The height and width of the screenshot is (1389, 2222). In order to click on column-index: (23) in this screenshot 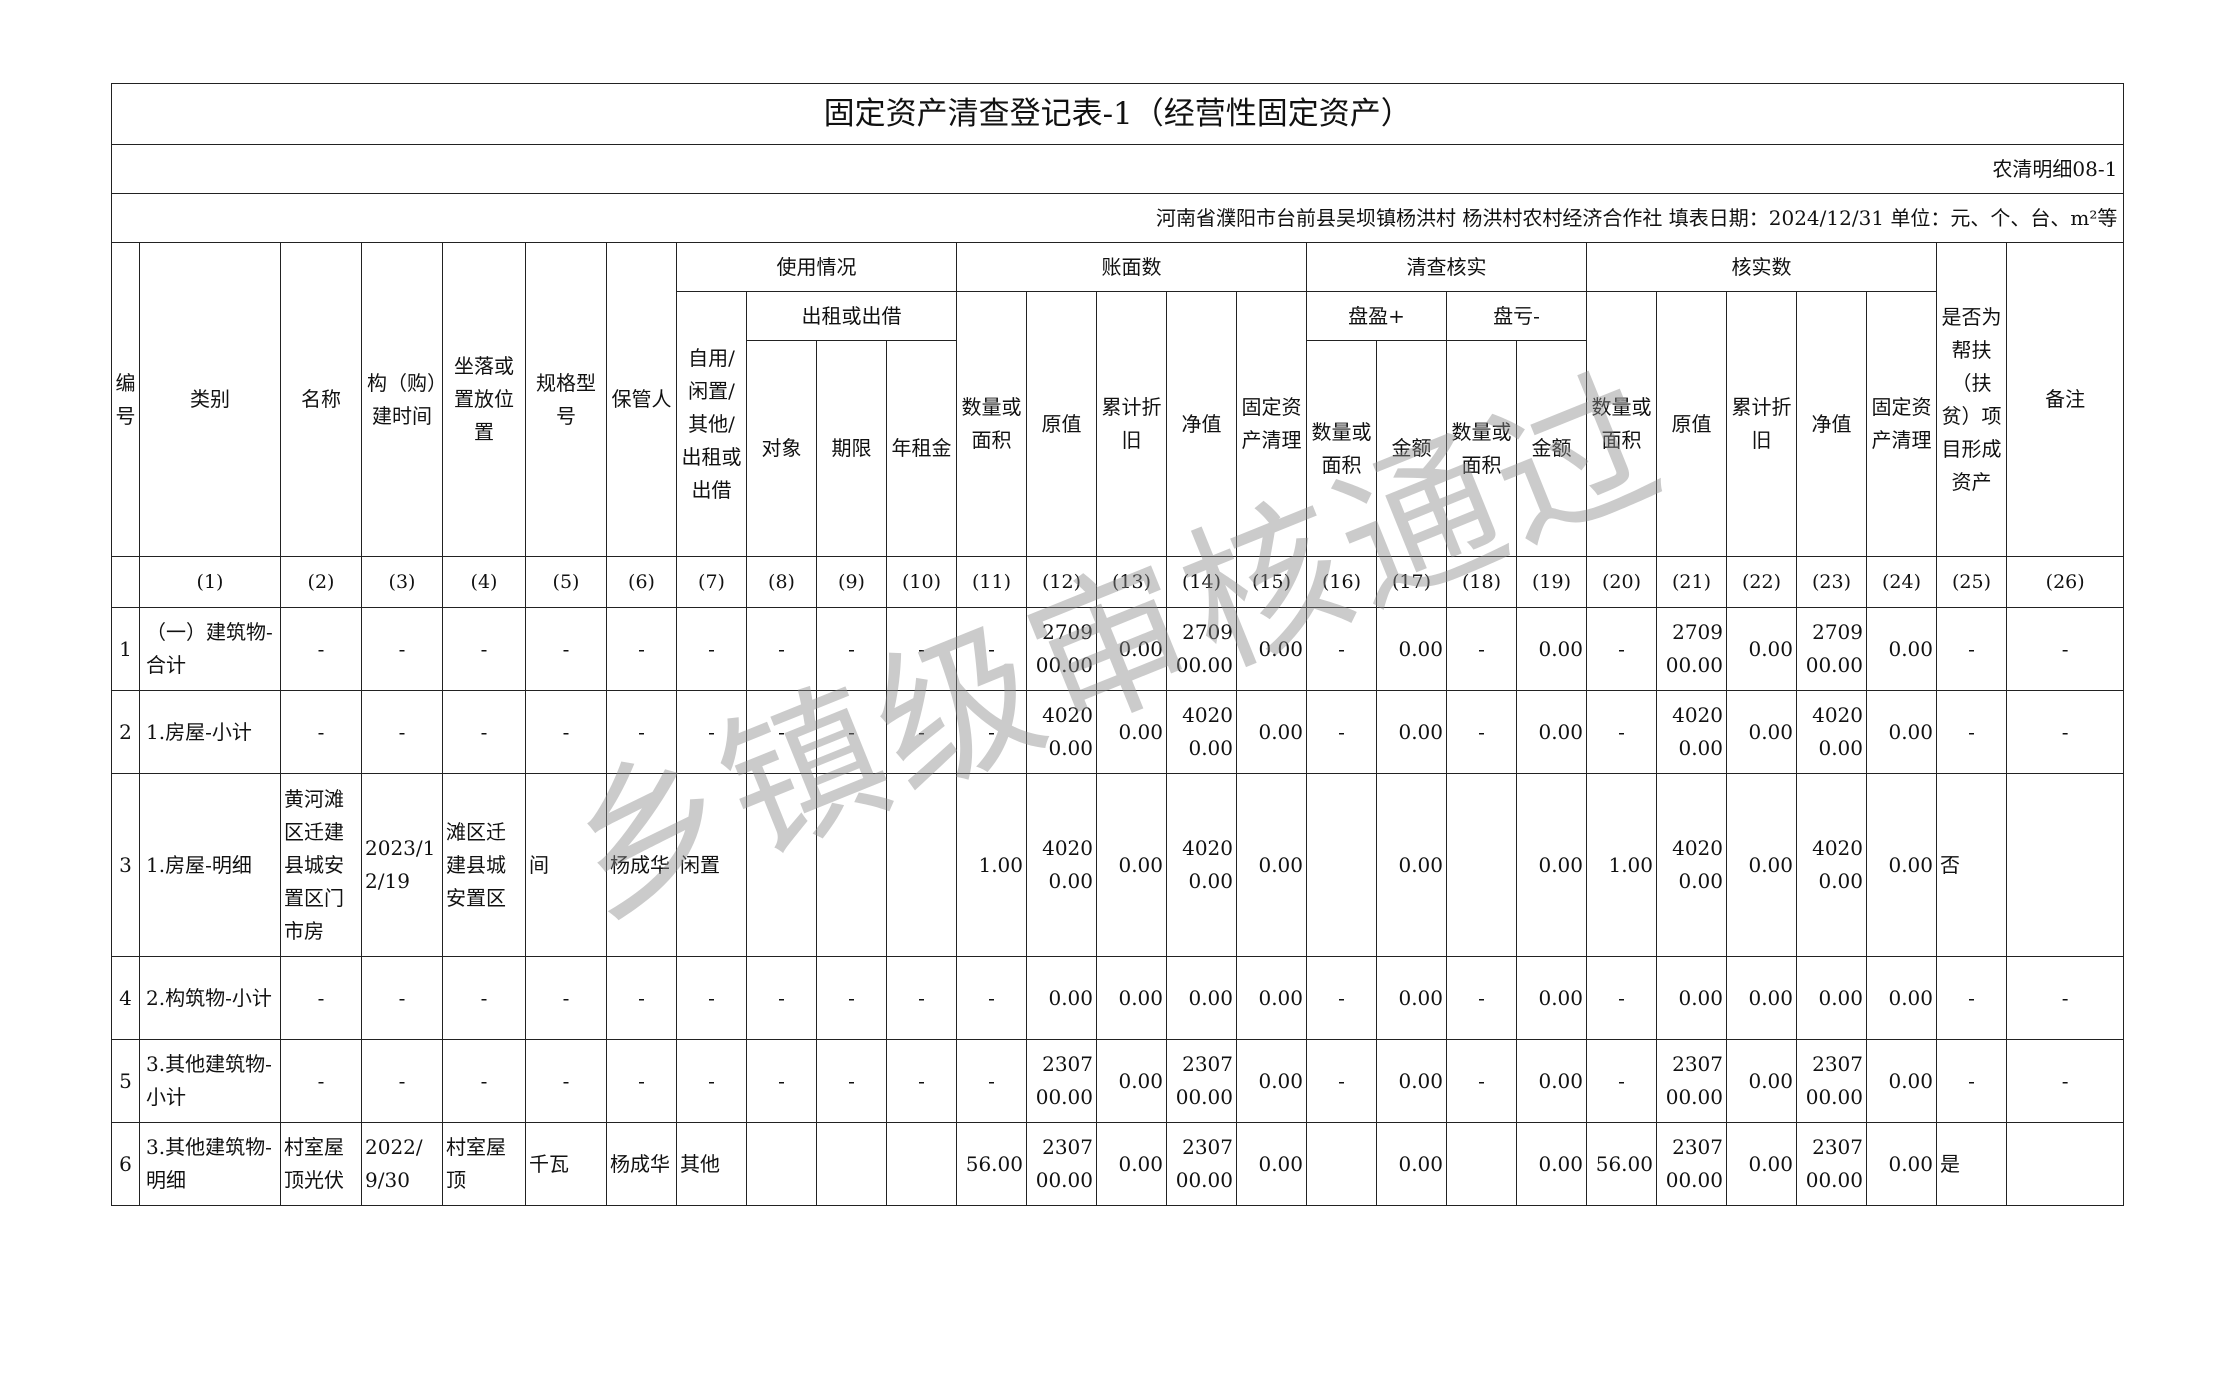, I will do `click(1831, 582)`.